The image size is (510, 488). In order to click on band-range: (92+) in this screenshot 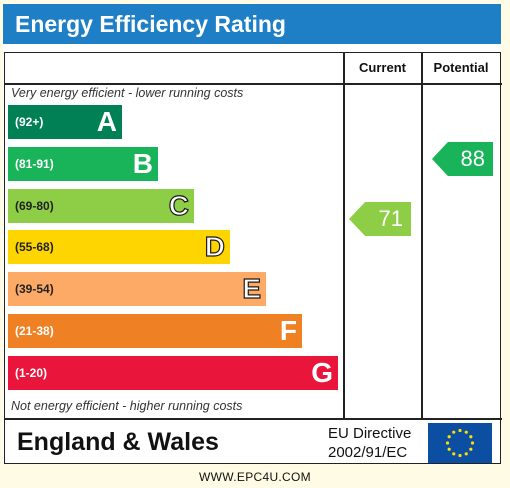, I will do `click(29, 122)`.